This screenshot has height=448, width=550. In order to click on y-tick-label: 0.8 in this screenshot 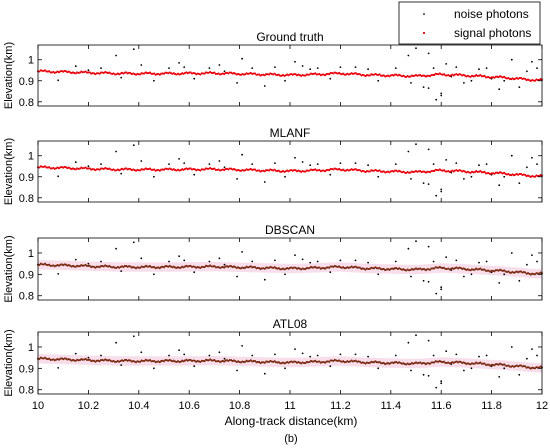, I will do `click(26, 391)`.